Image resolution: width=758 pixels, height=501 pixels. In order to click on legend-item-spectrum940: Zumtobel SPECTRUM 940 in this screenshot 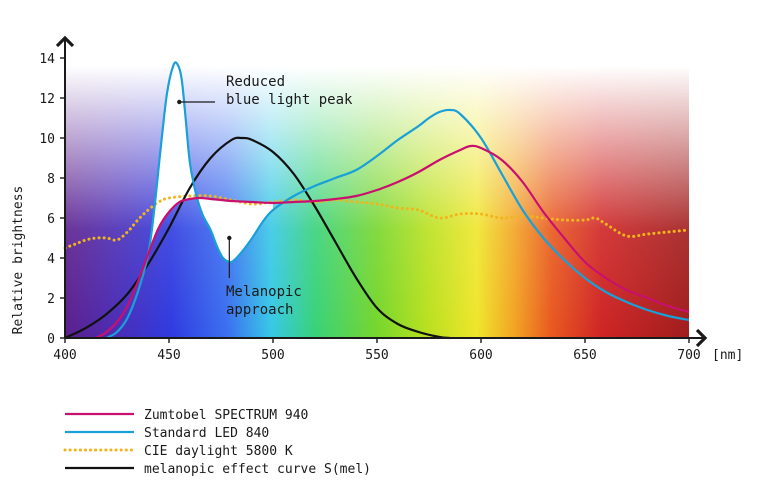, I will do `click(186, 415)`.